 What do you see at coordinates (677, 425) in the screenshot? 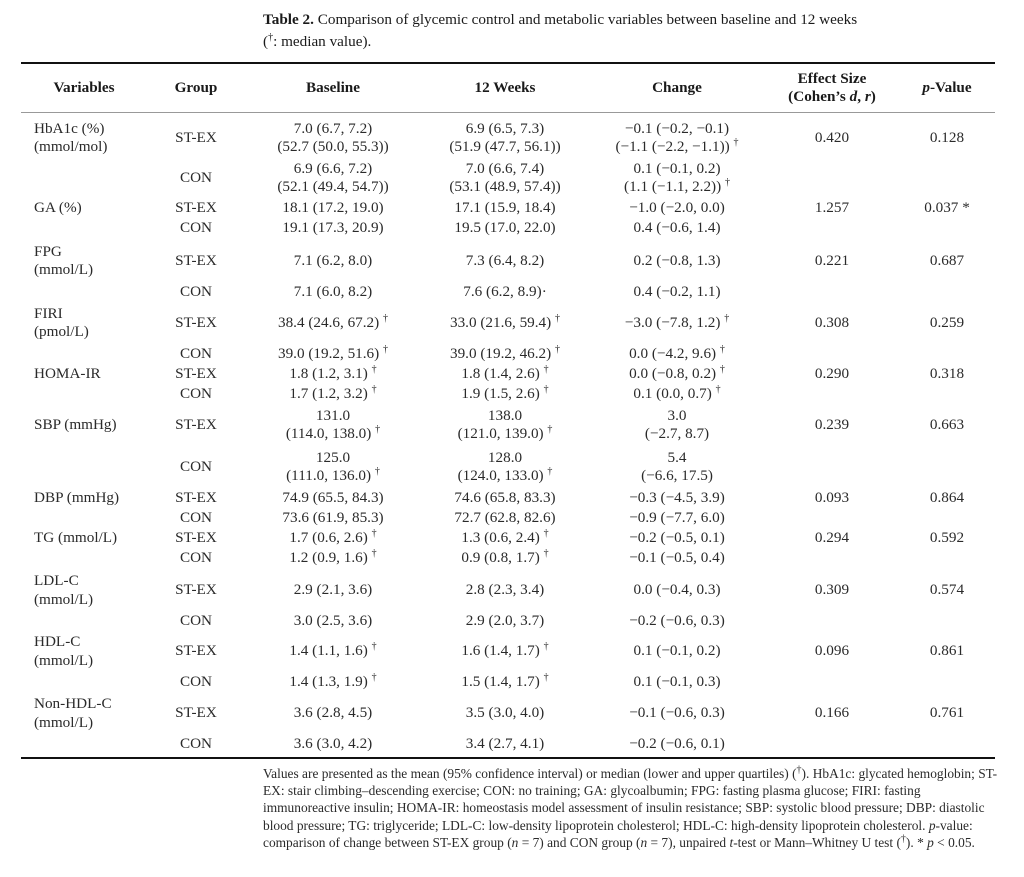
I see `change-cell: 3.0 (−2.7, 8.7)` at bounding box center [677, 425].